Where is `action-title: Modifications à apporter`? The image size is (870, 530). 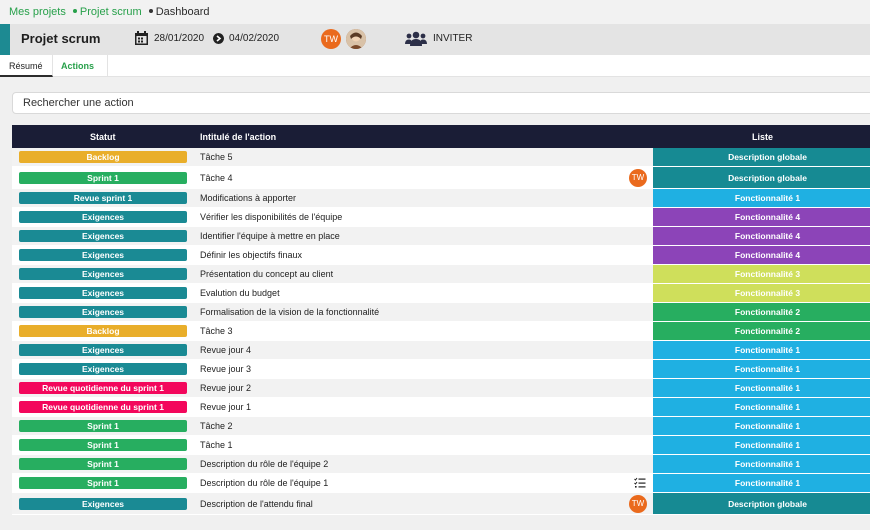 action-title: Modifications à apporter is located at coordinates (248, 198).